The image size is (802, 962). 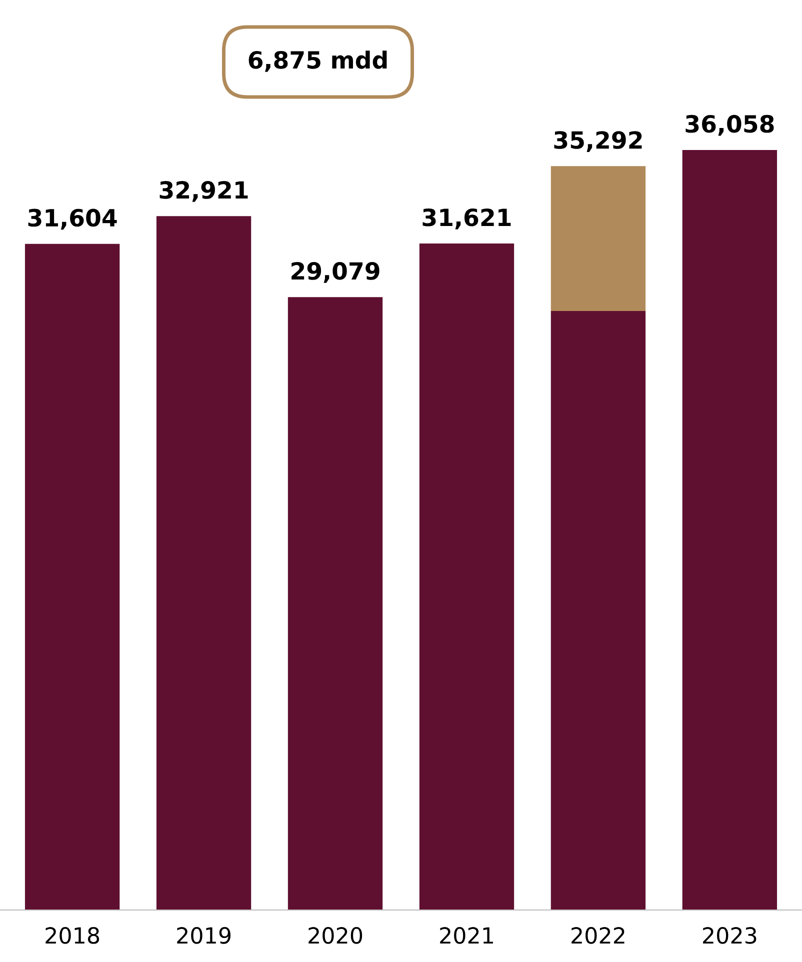 What do you see at coordinates (72, 219) in the screenshot?
I see `data-label: 31,604` at bounding box center [72, 219].